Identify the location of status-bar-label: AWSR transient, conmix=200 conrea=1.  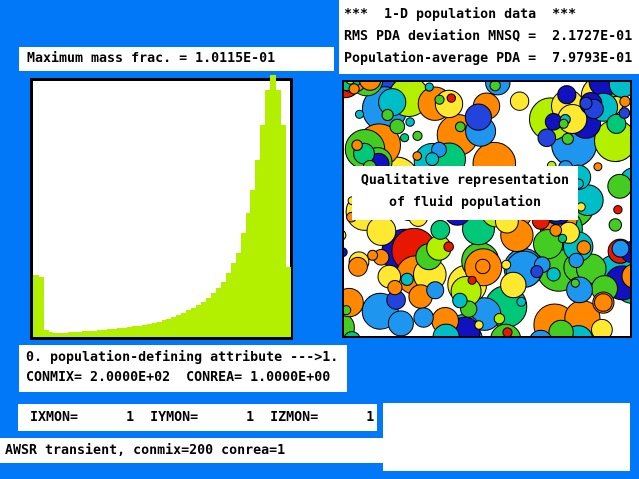
(145, 450).